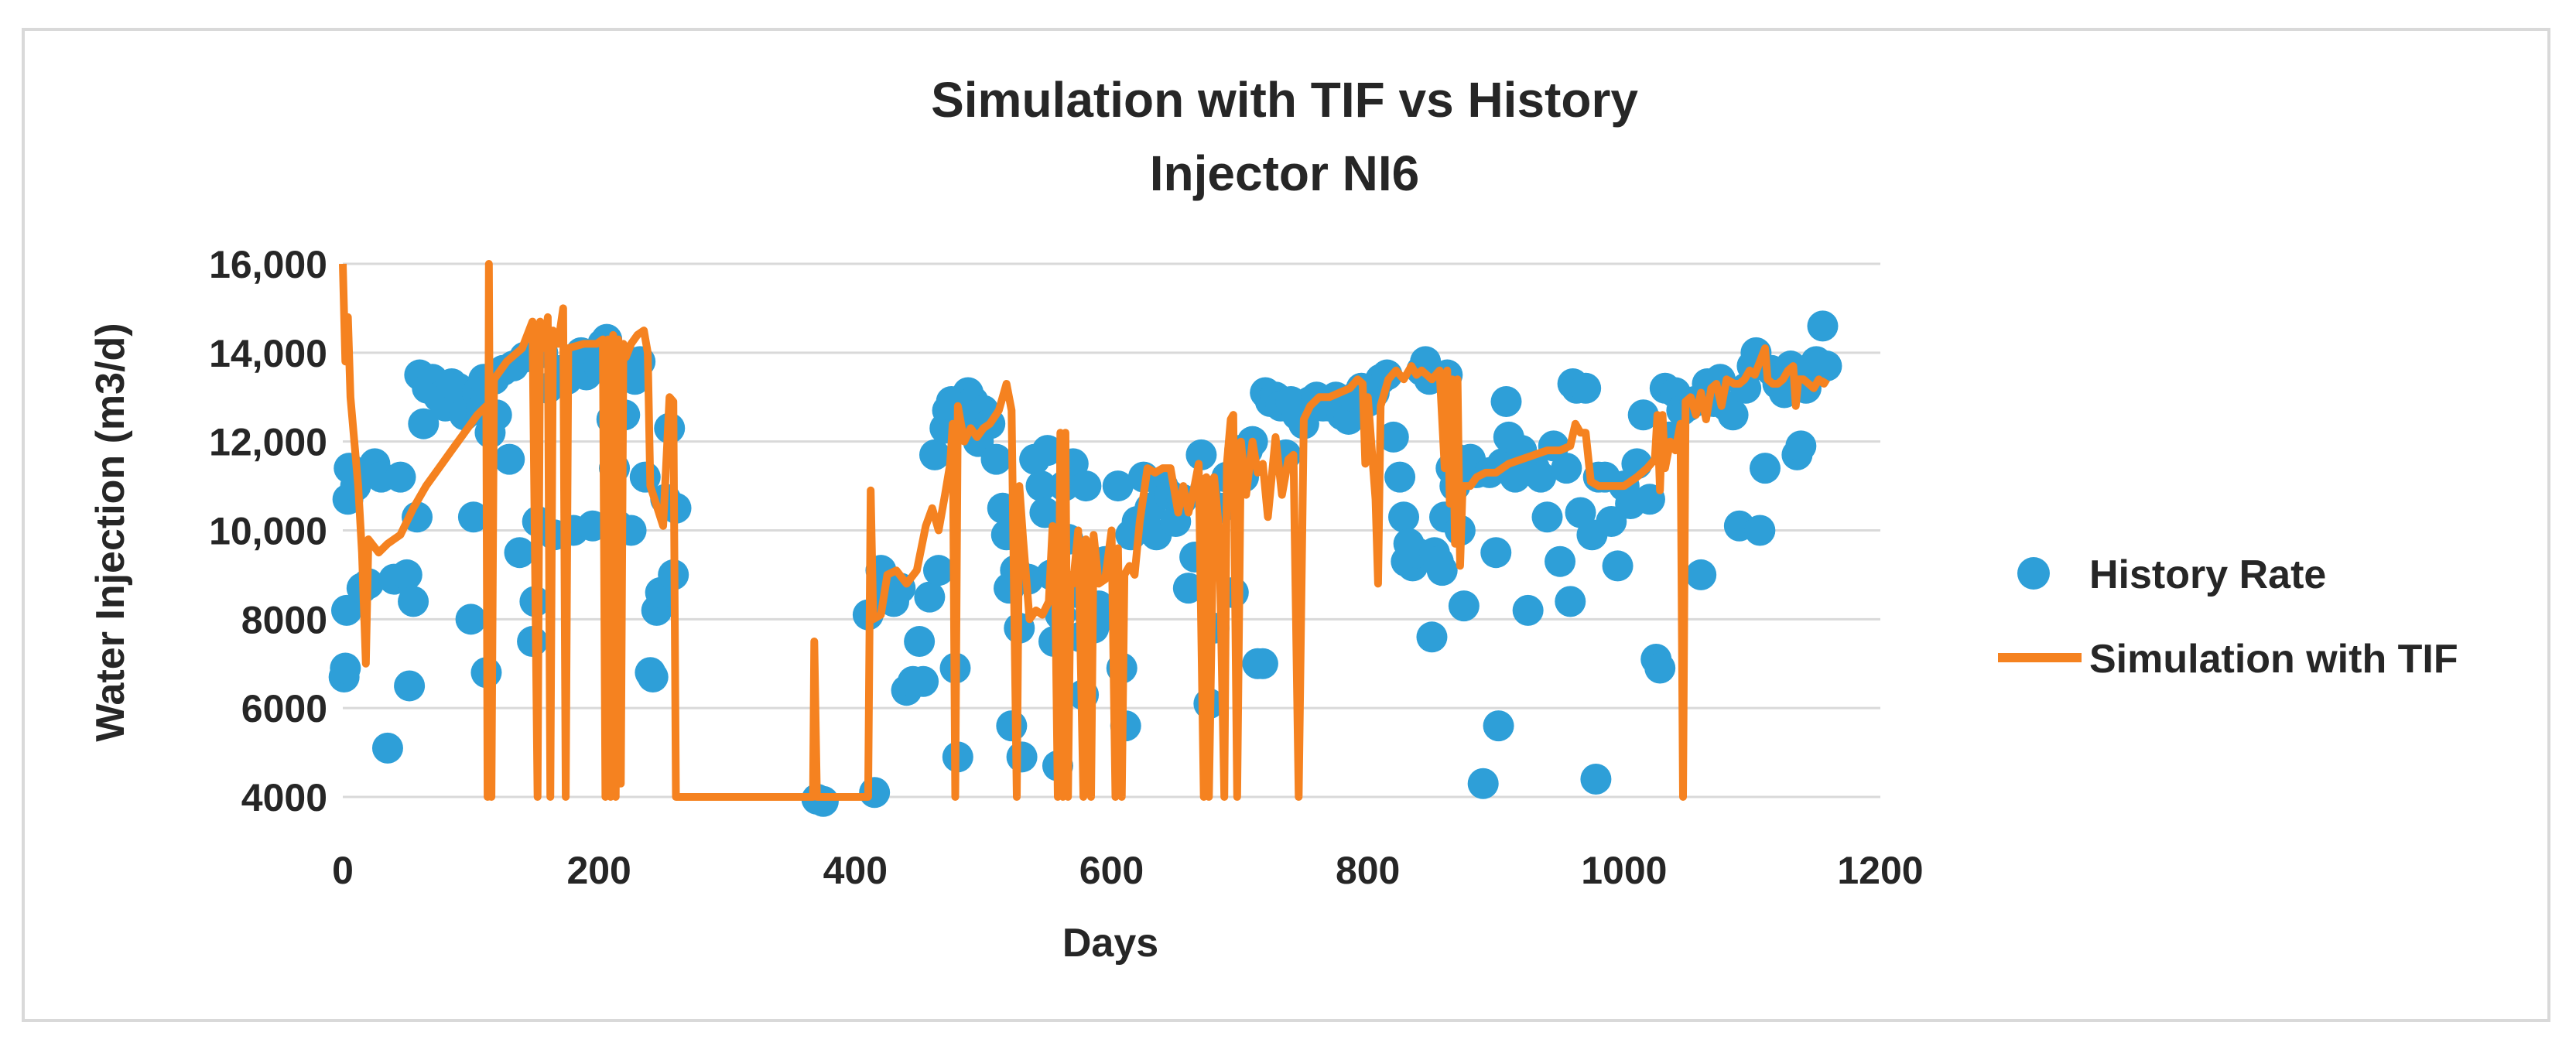 The width and height of the screenshot is (2576, 1060). I want to click on x-tick-label: 1200, so click(1880, 871).